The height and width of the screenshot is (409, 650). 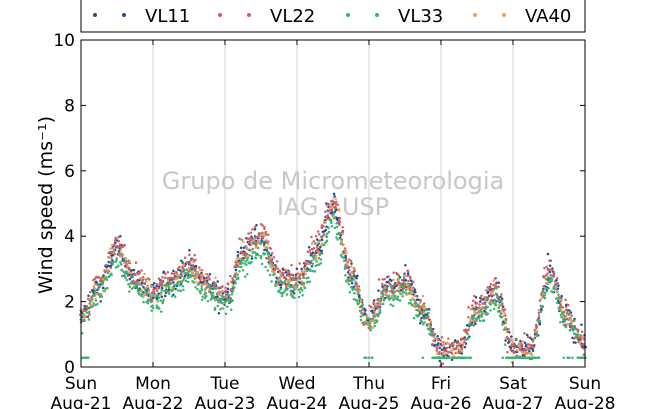 I want to click on x-tick-label-day: Wed, so click(x=296, y=384).